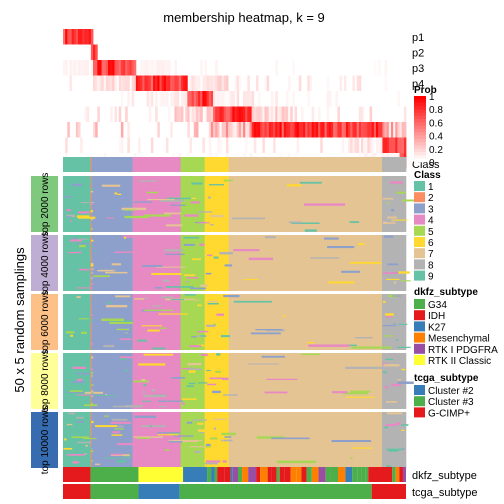 The image size is (504, 504). Describe the element at coordinates (437, 327) in the screenshot. I see `dkfz-legend-label: K27` at that location.